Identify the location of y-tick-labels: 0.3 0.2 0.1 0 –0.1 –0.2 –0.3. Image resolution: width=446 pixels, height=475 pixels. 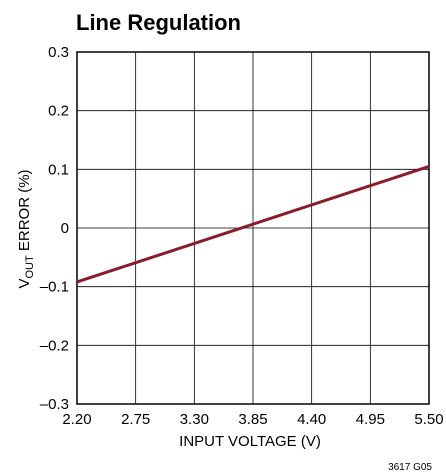
(54, 228).